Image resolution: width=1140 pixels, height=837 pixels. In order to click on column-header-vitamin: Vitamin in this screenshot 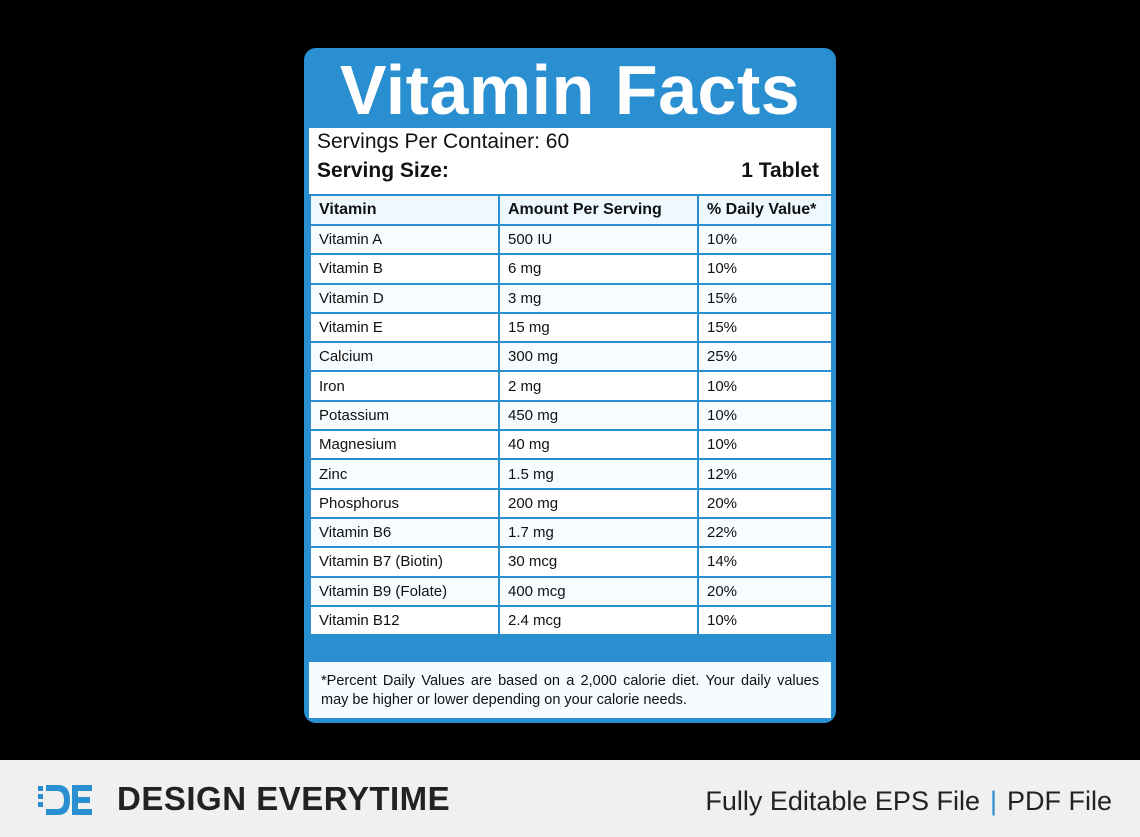, I will do `click(404, 210)`.